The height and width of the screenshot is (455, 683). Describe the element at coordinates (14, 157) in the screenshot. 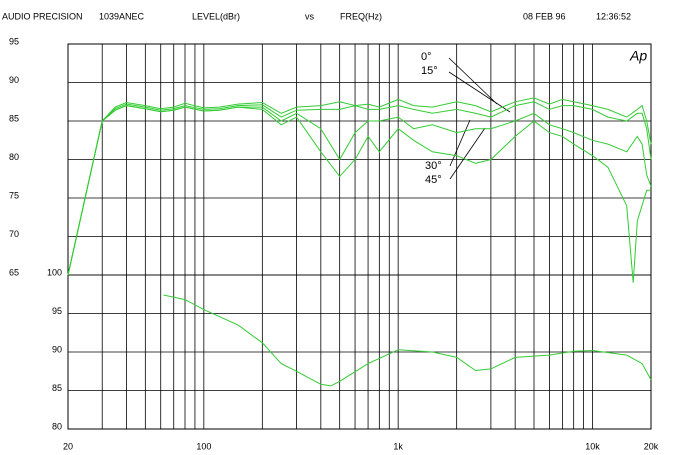

I see `y-tick-label: 80` at that location.